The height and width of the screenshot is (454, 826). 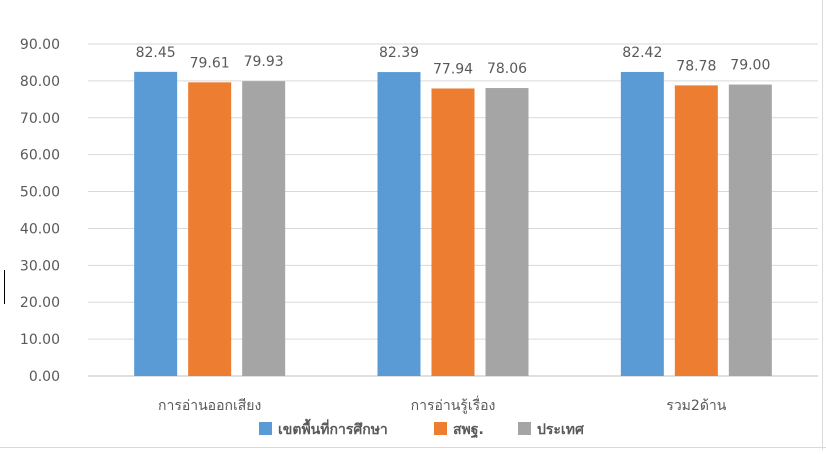 I want to click on data-label: 82.39, so click(x=399, y=53).